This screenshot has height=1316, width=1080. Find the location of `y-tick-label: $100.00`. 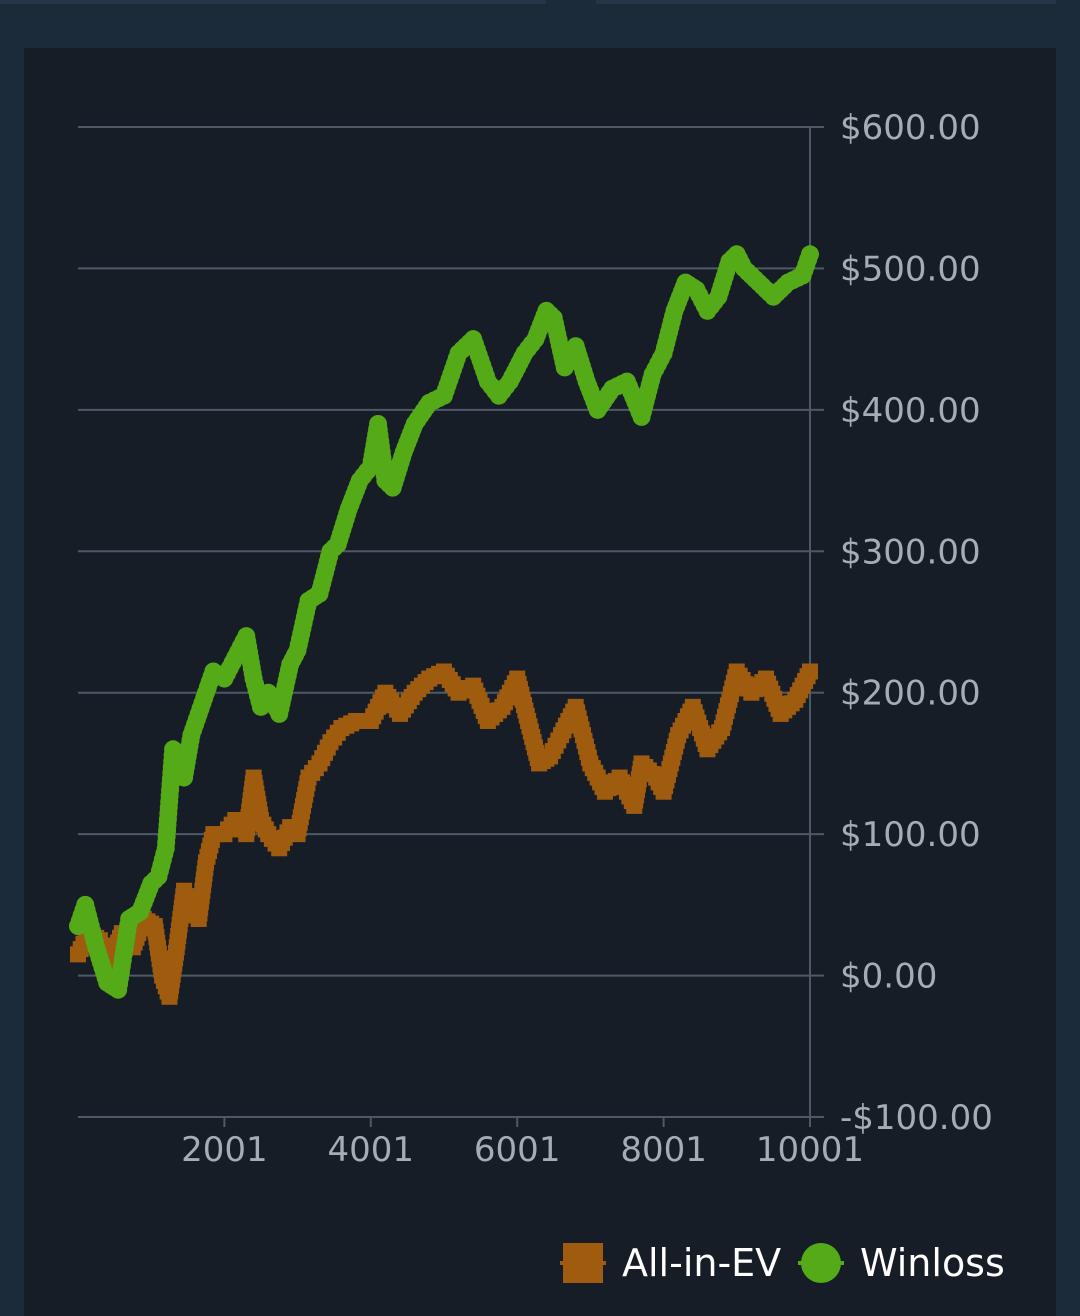

y-tick-label: $100.00 is located at coordinates (910, 835).